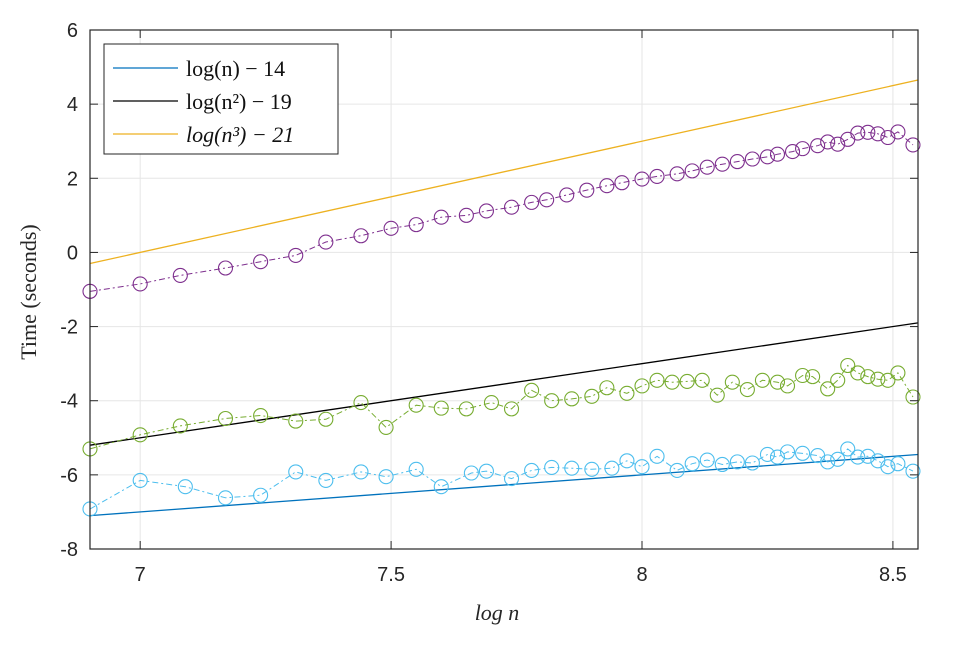  I want to click on y-tick-label: 6, so click(72, 31).